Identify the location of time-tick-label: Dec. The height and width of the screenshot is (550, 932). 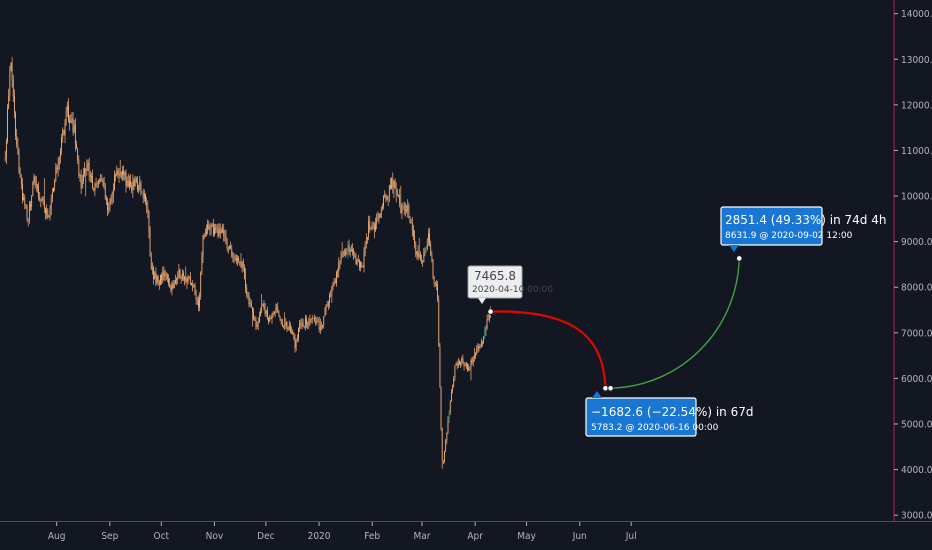
(265, 536).